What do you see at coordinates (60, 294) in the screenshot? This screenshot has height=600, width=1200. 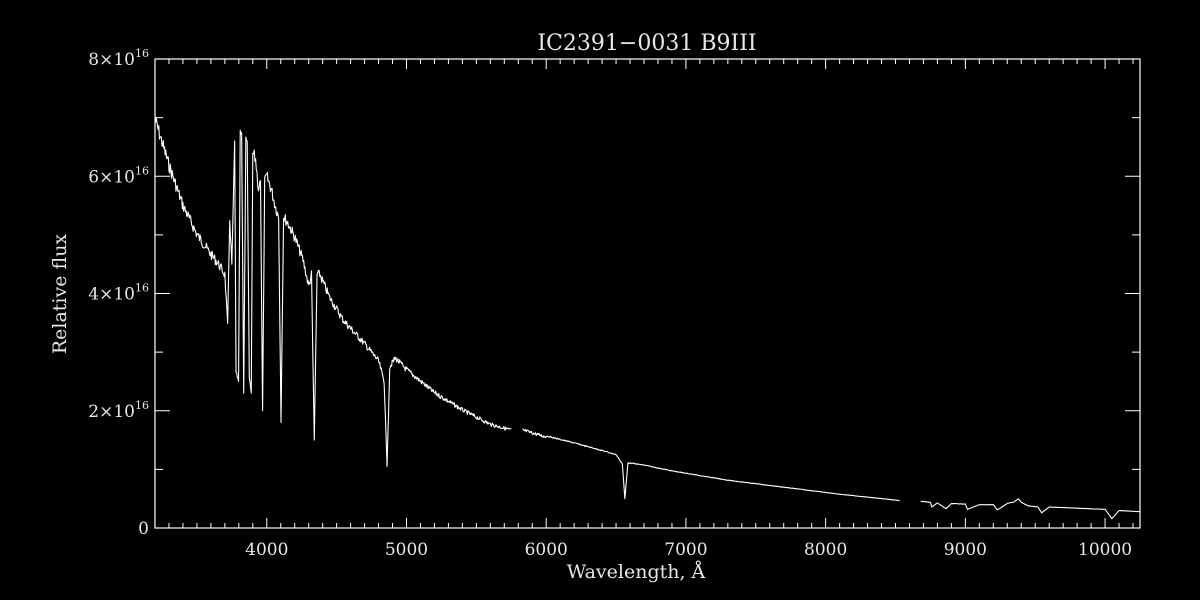 I see `y-axis-label: Relative flux` at bounding box center [60, 294].